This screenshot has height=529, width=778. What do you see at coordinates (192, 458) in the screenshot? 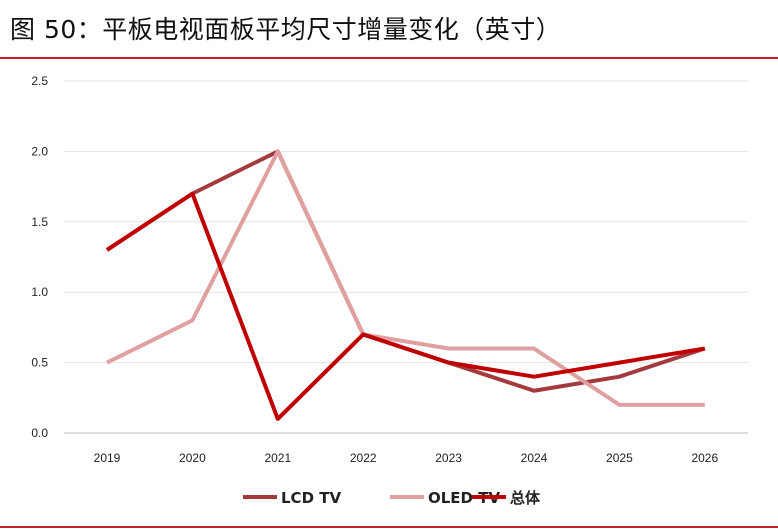
I see `x-tick-label: 2020` at bounding box center [192, 458].